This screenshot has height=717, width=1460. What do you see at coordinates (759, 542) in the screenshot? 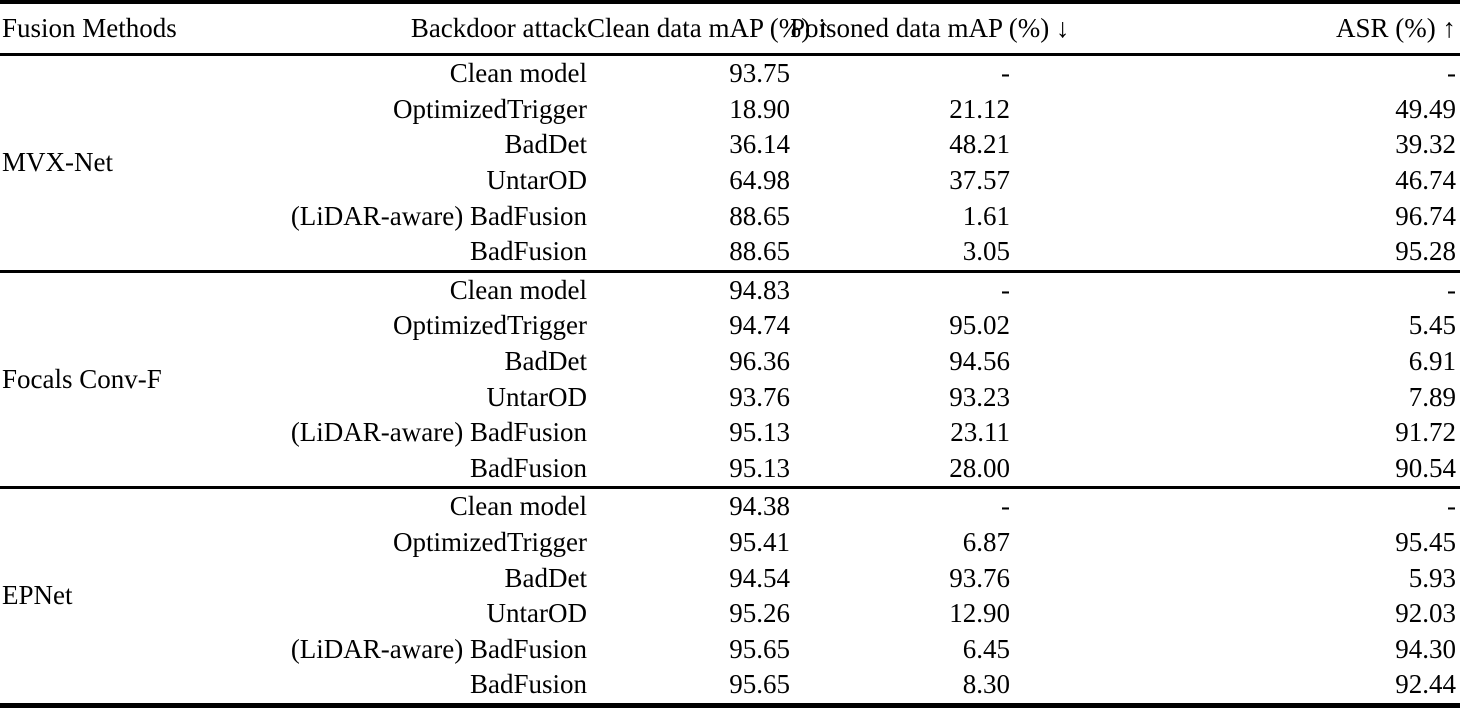
I see `clean-map-cell: 95.41` at bounding box center [759, 542].